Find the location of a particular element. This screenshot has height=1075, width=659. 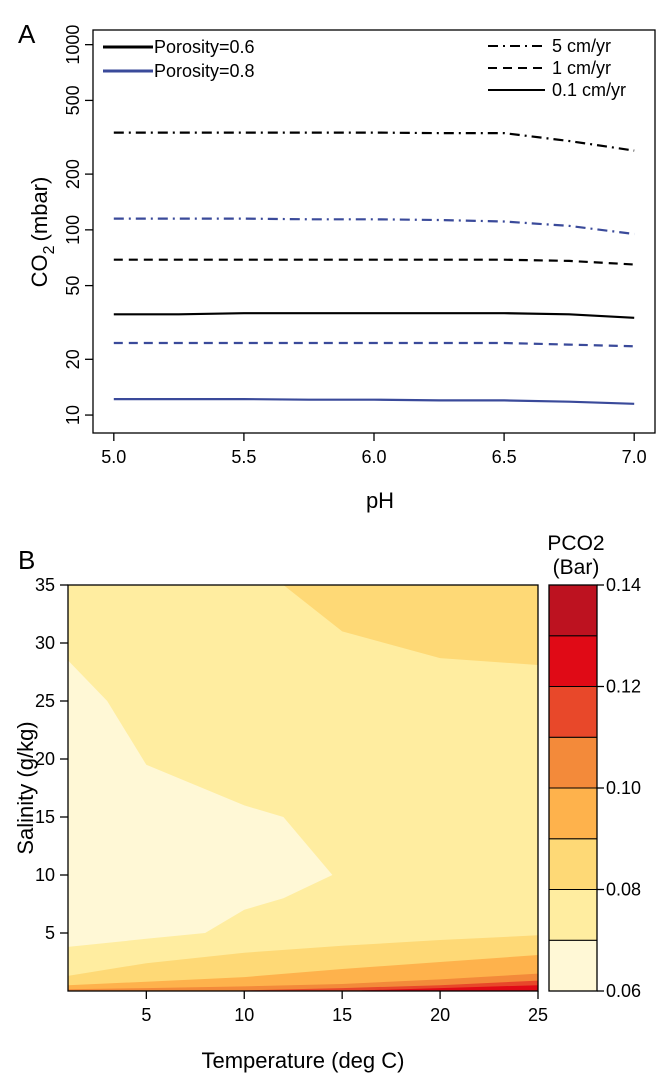

panel-b-label: B is located at coordinates (26, 560).